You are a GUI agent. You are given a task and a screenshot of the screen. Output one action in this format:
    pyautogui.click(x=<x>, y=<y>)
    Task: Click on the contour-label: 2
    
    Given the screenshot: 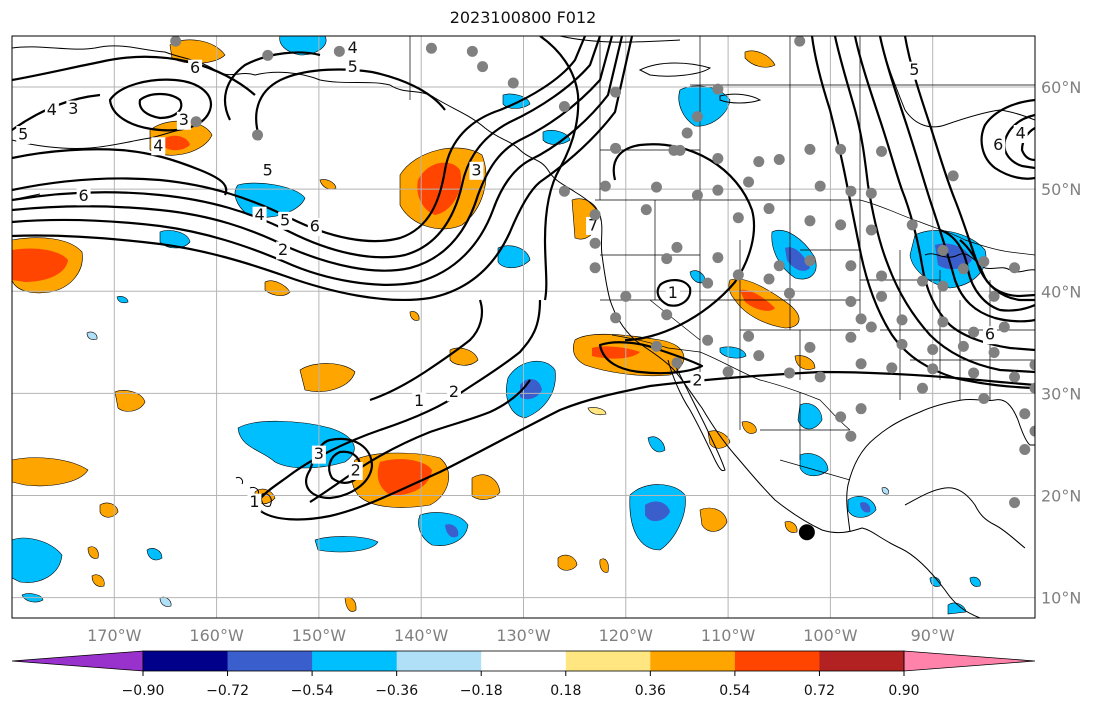 What is the action you would take?
    pyautogui.click(x=356, y=469)
    